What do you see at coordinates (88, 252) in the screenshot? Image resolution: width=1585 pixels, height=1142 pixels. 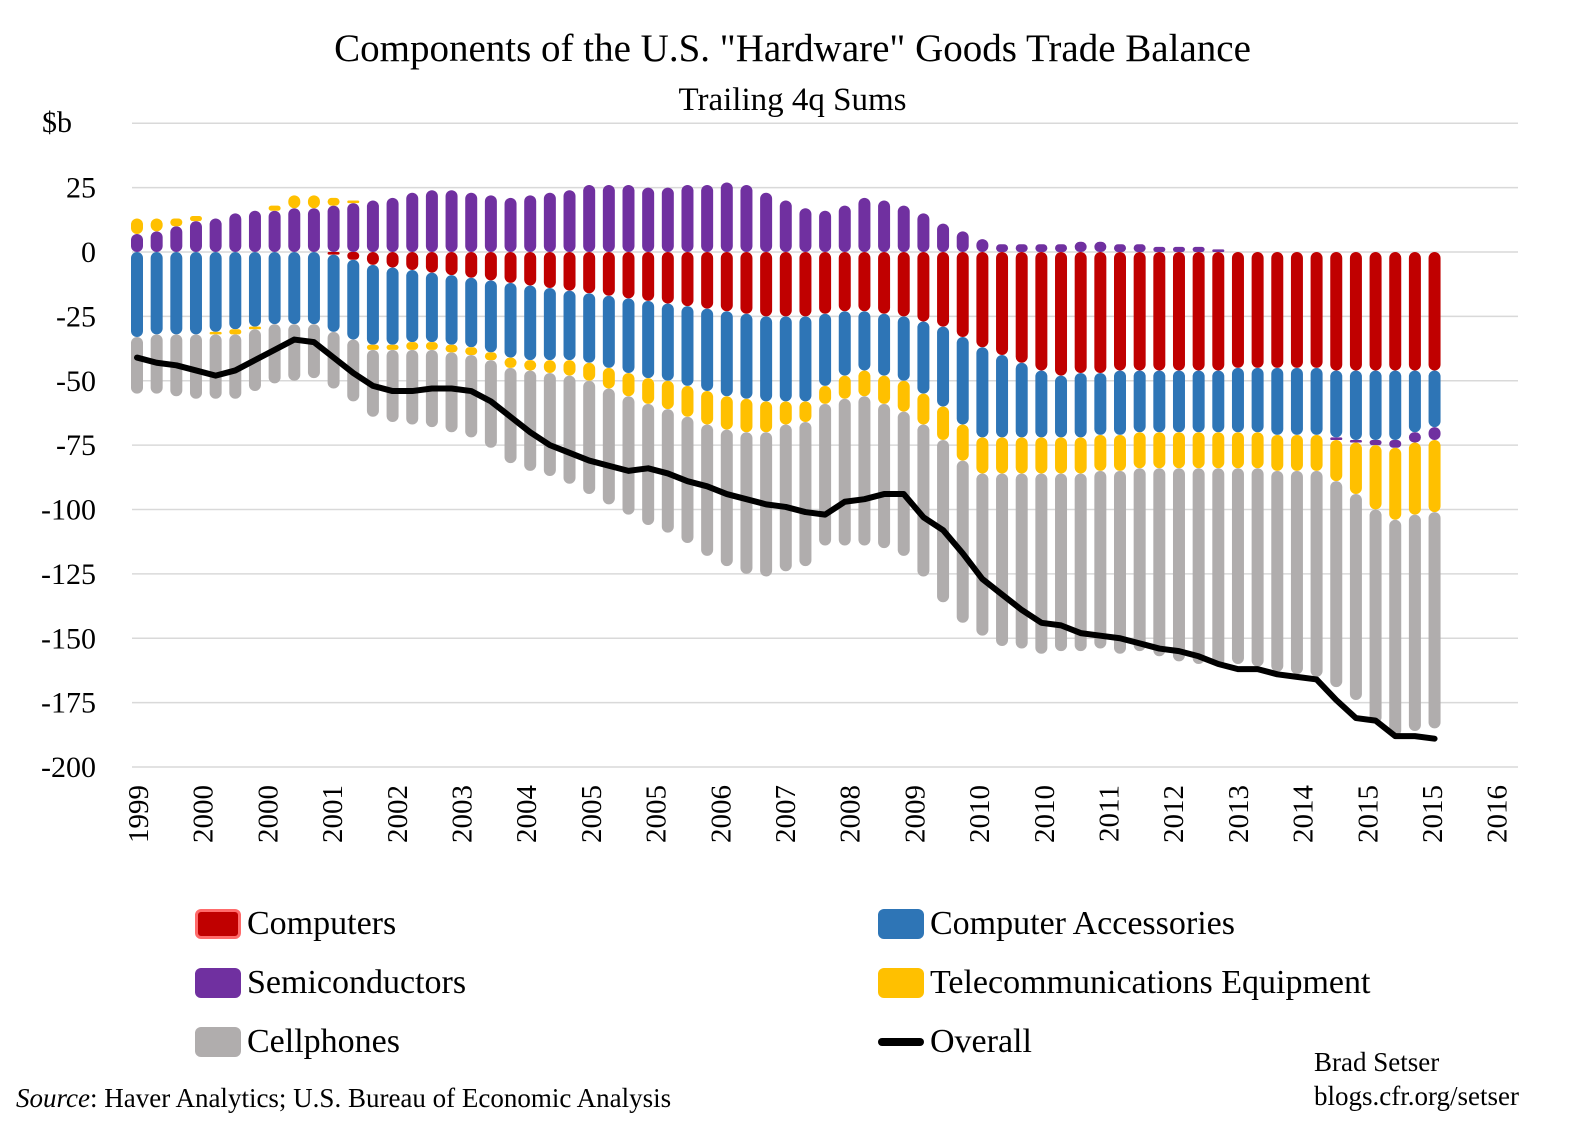 I see `y-tick-label: 0` at bounding box center [88, 252].